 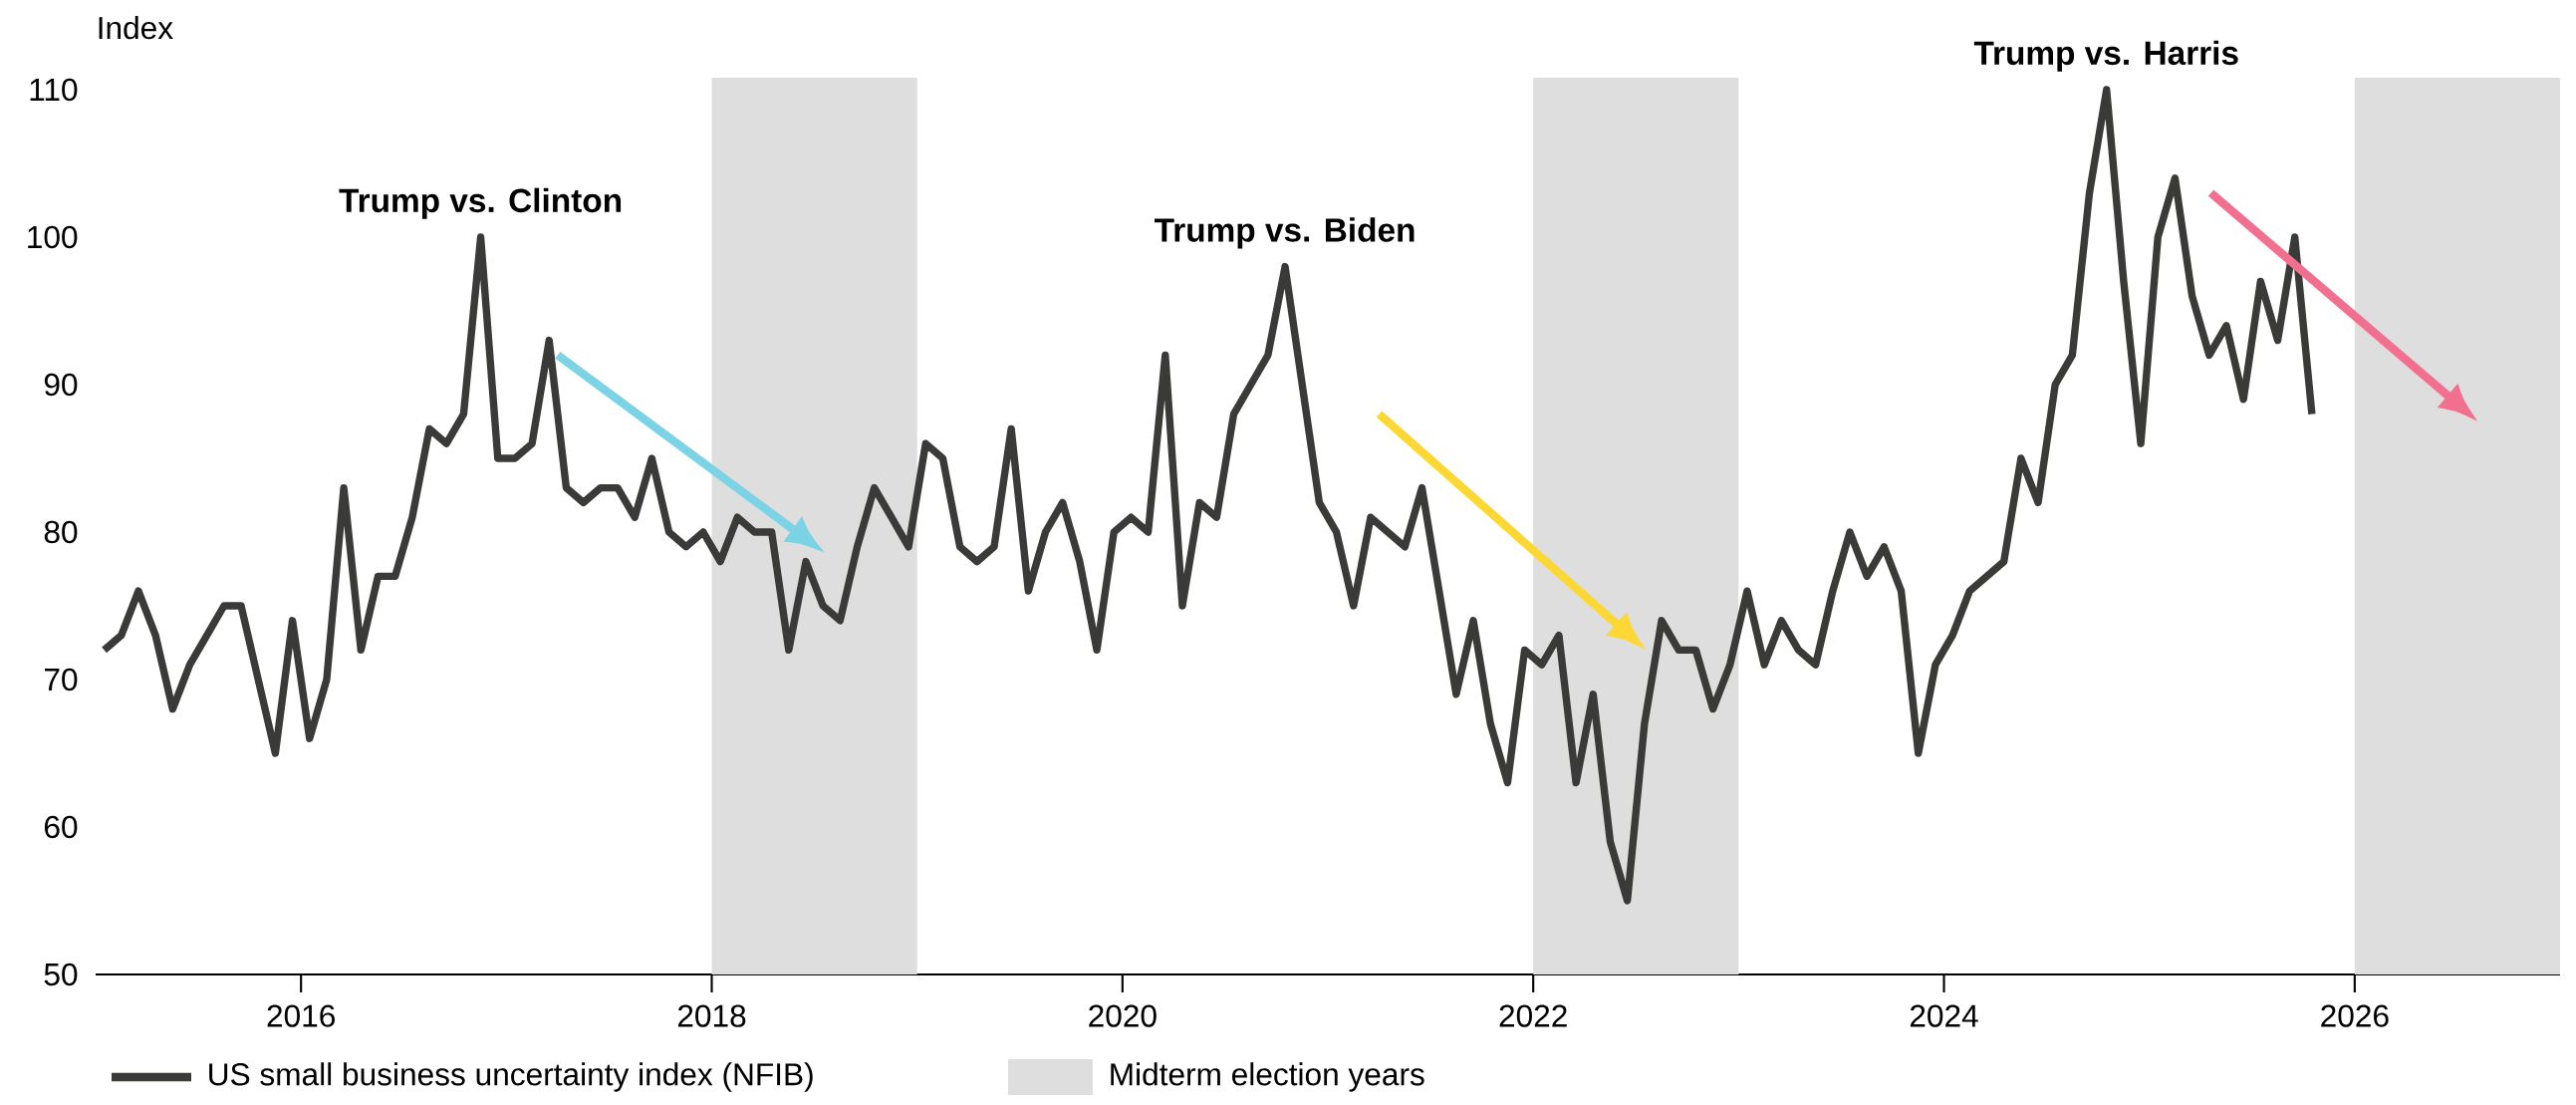 I want to click on y-tick-label: 80, so click(x=61, y=532).